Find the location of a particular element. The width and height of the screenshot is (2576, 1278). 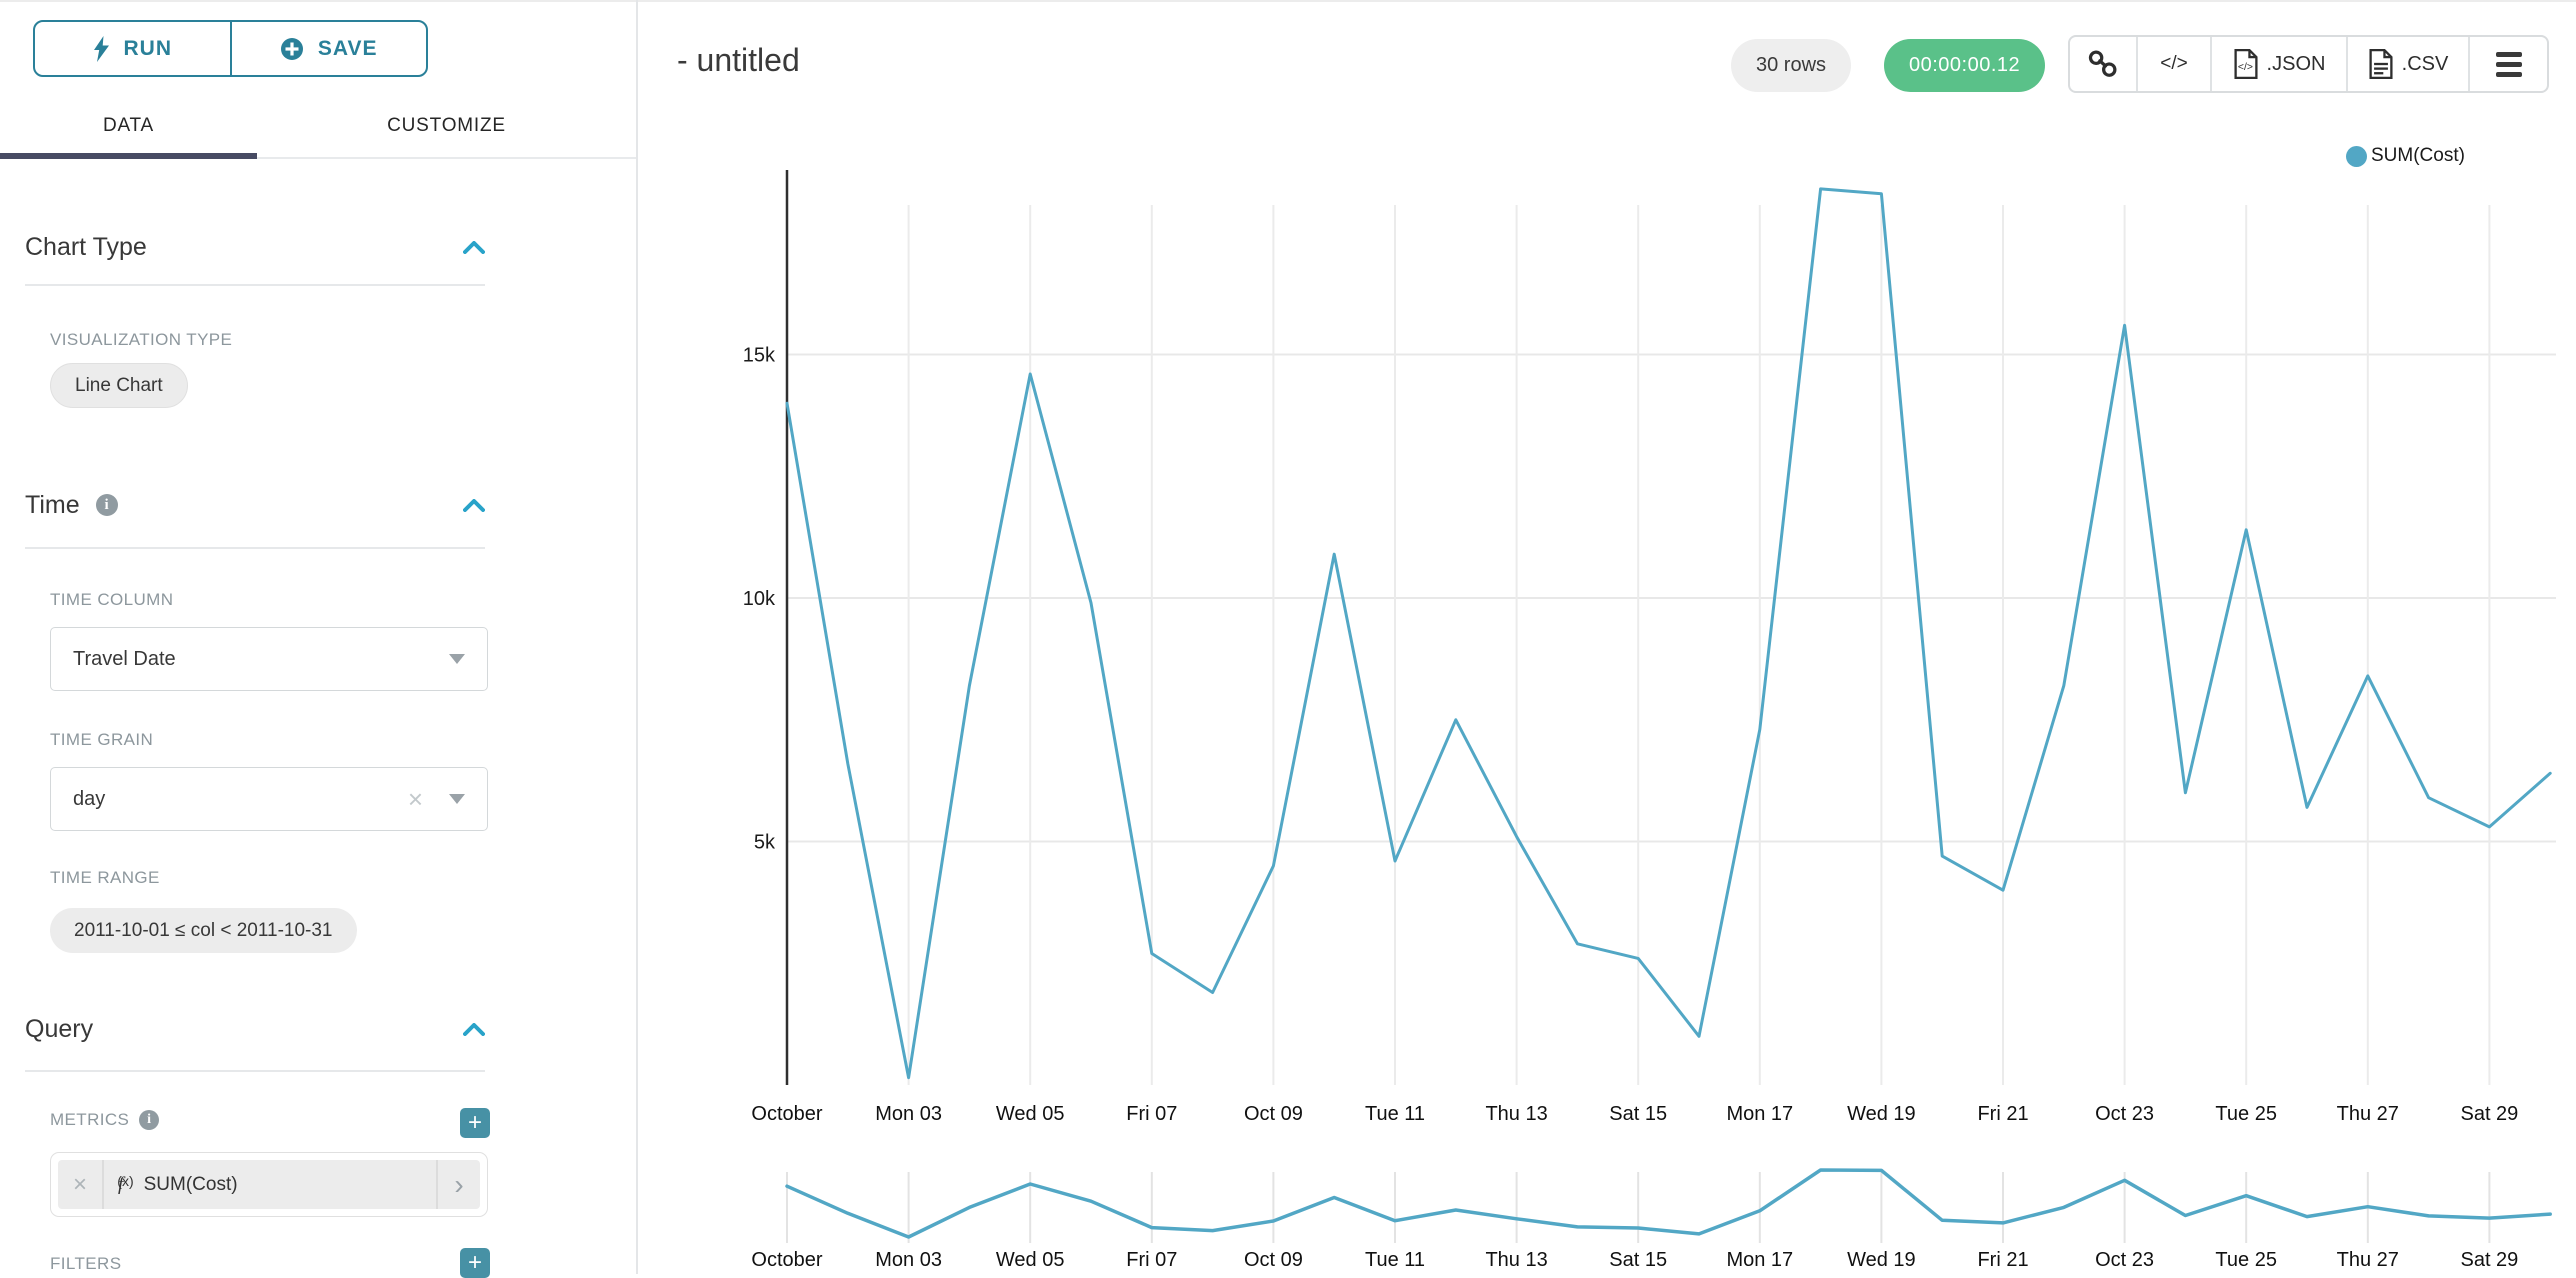

link-icon is located at coordinates (2102, 63).